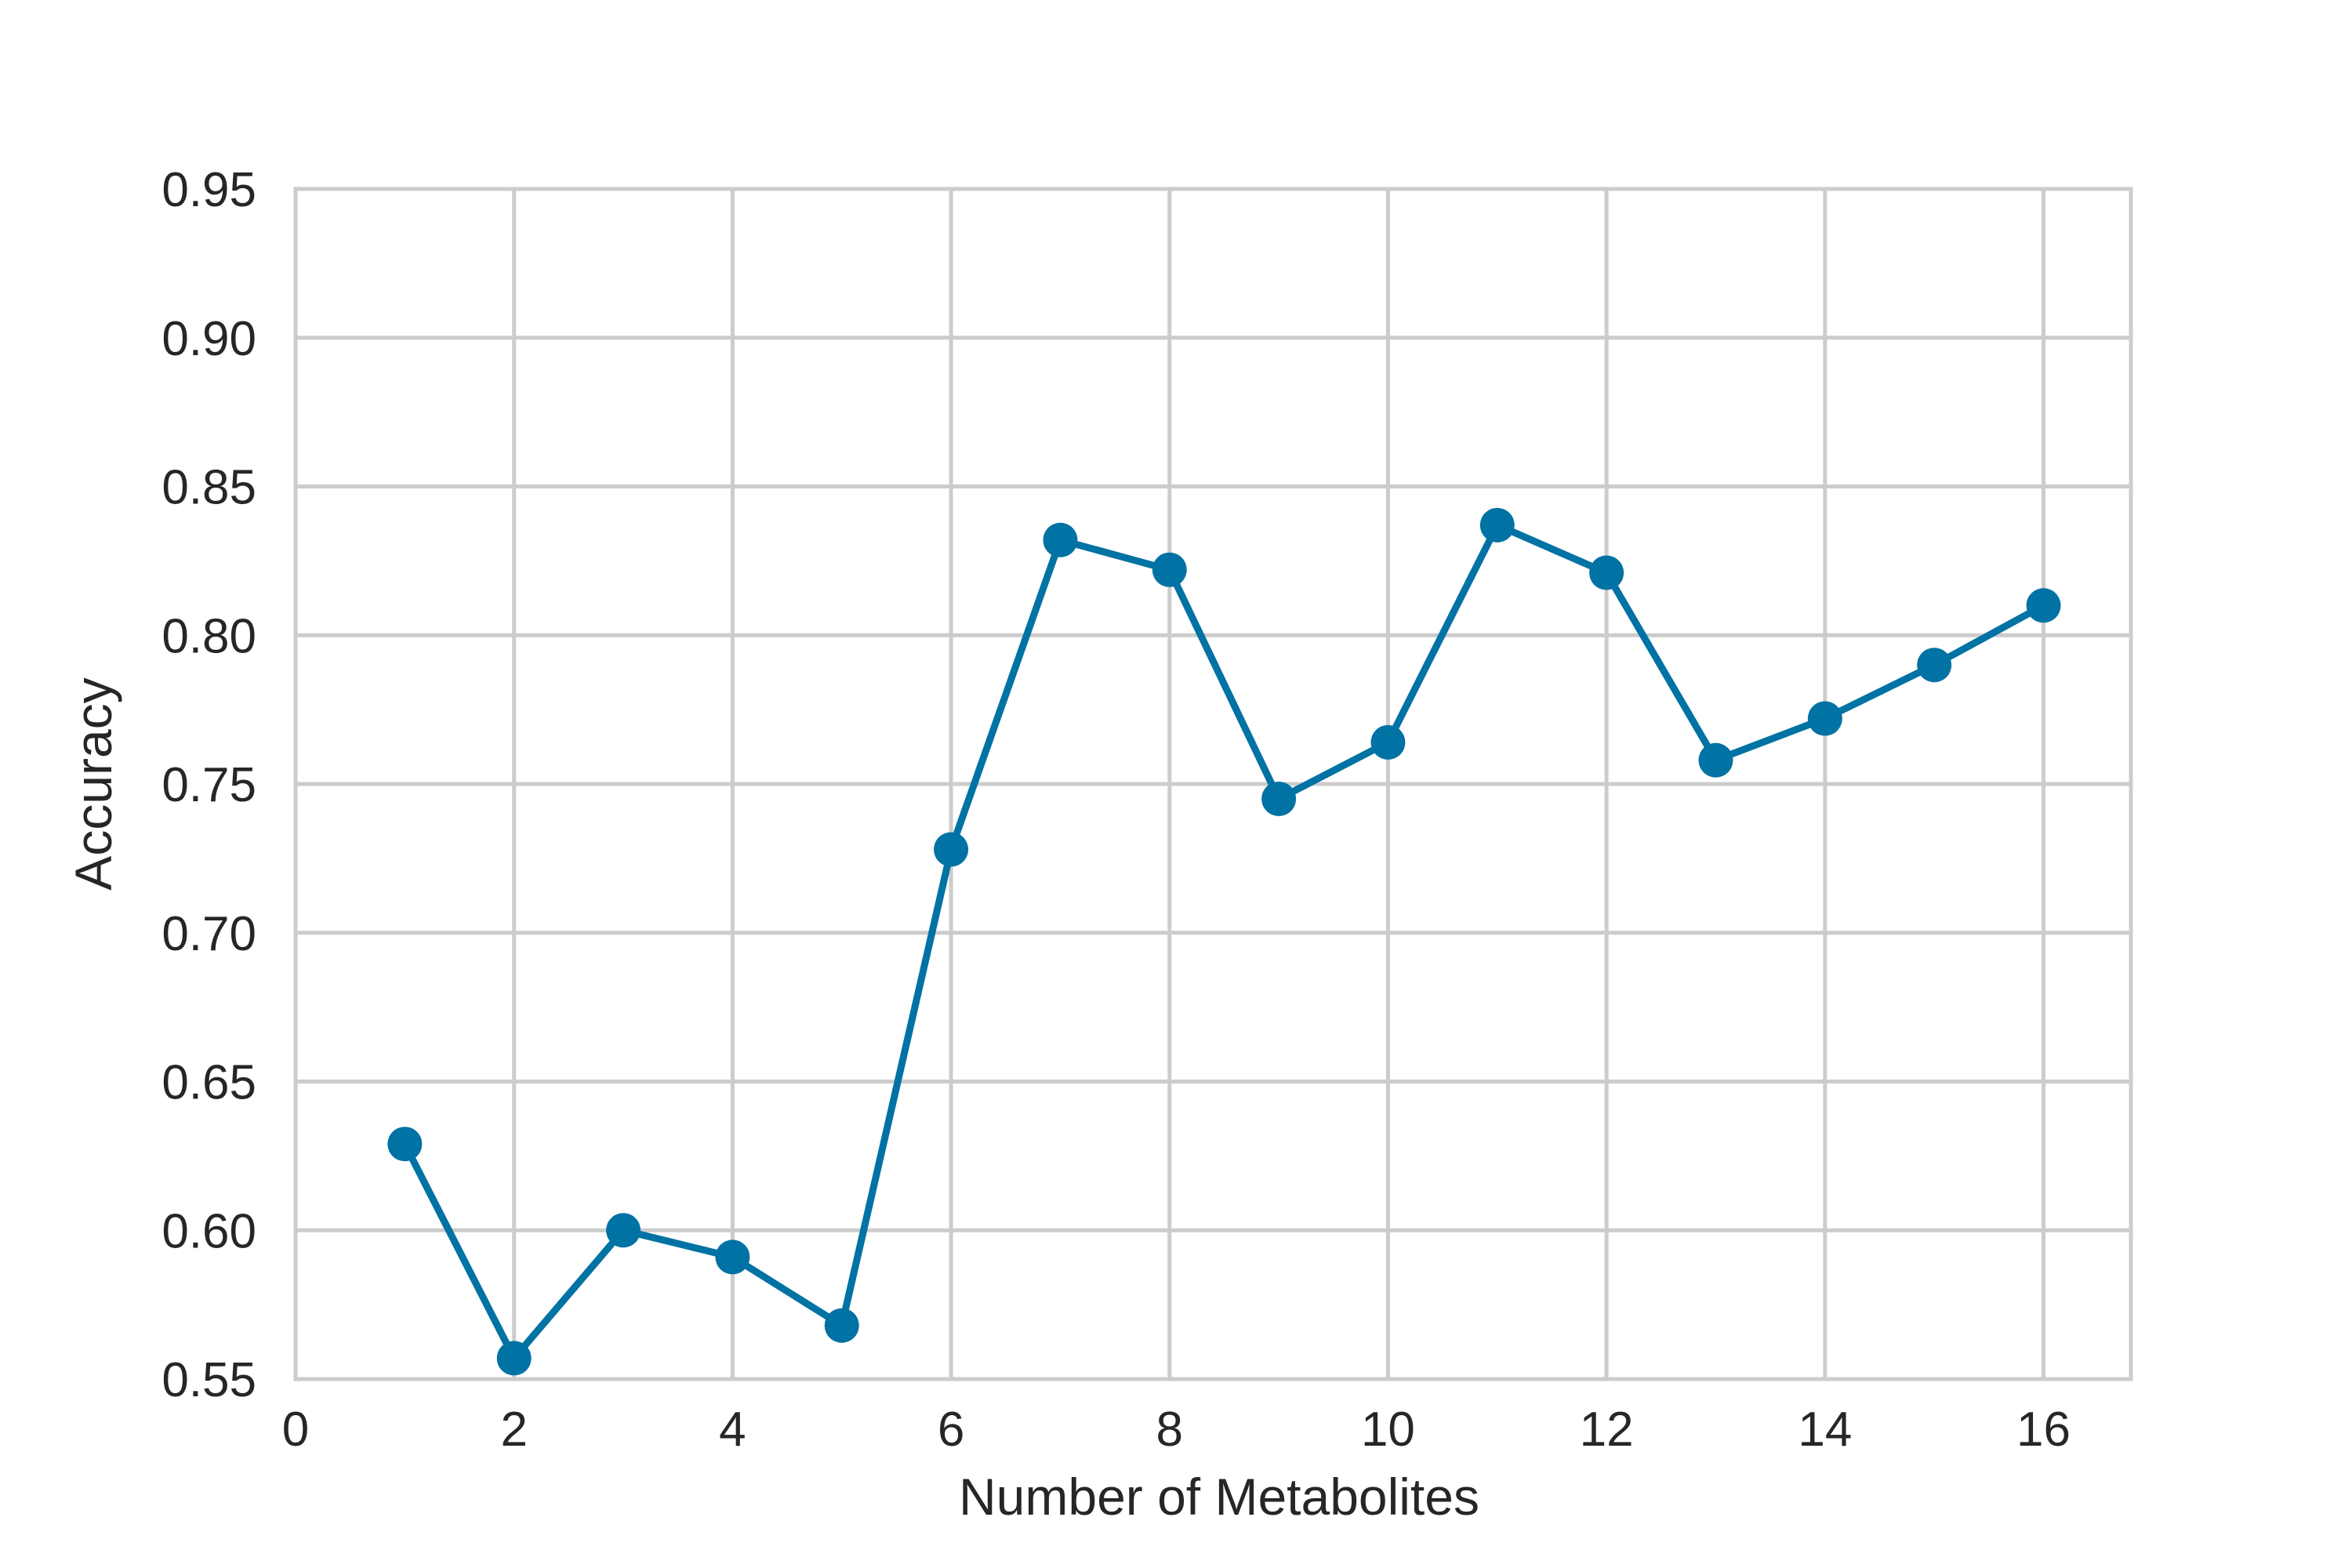  Describe the element at coordinates (2044, 1430) in the screenshot. I see `x-tick-label: 16` at that location.